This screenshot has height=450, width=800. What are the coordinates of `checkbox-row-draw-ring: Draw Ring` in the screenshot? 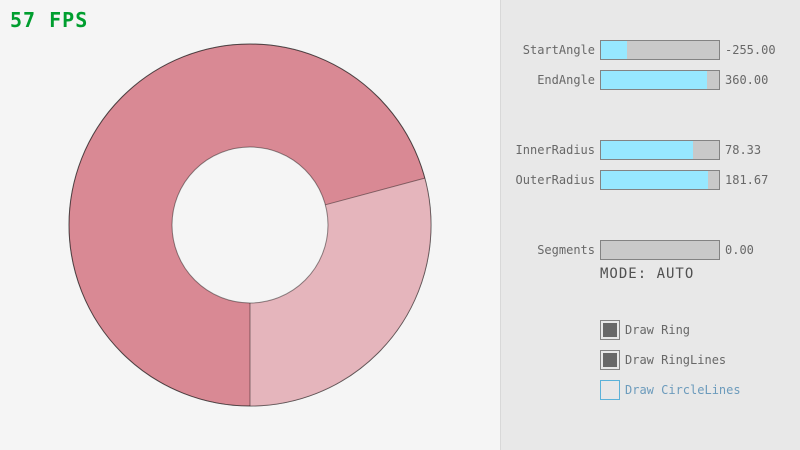 It's located at (700, 330).